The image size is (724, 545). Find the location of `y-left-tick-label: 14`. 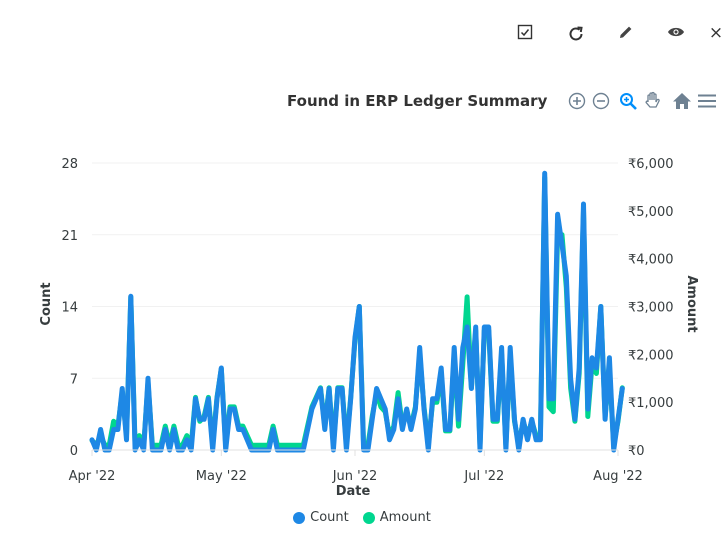

y-left-tick-label: 14 is located at coordinates (69, 308).